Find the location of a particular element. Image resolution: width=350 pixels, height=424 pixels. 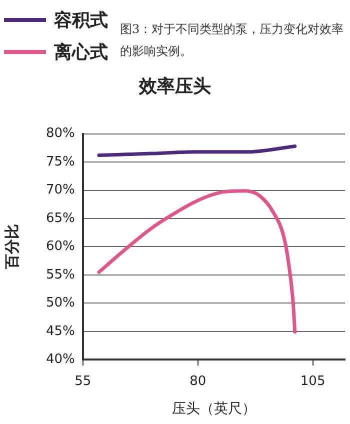

y-tick-label: 70% is located at coordinates (60, 190).